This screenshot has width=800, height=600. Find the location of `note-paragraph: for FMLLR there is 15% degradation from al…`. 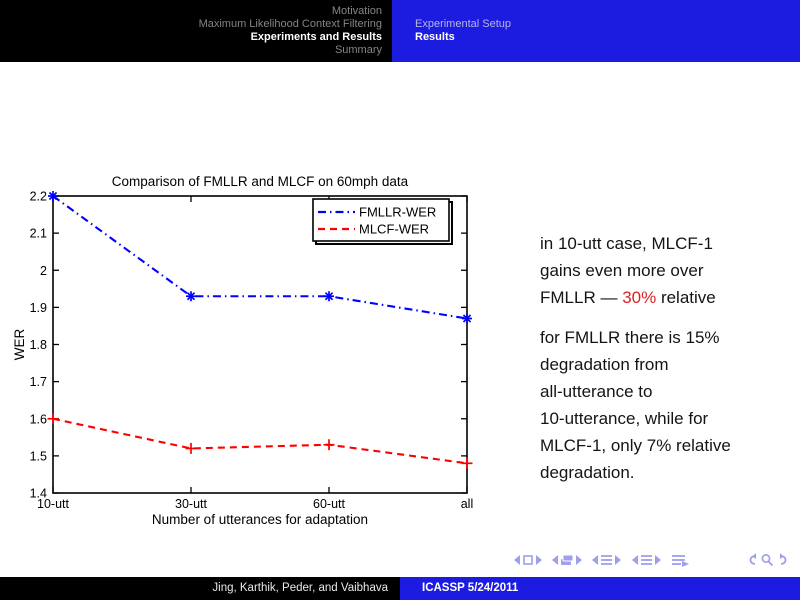

note-paragraph: for FMLLR there is 15% degradation from al… is located at coordinates (666, 405).